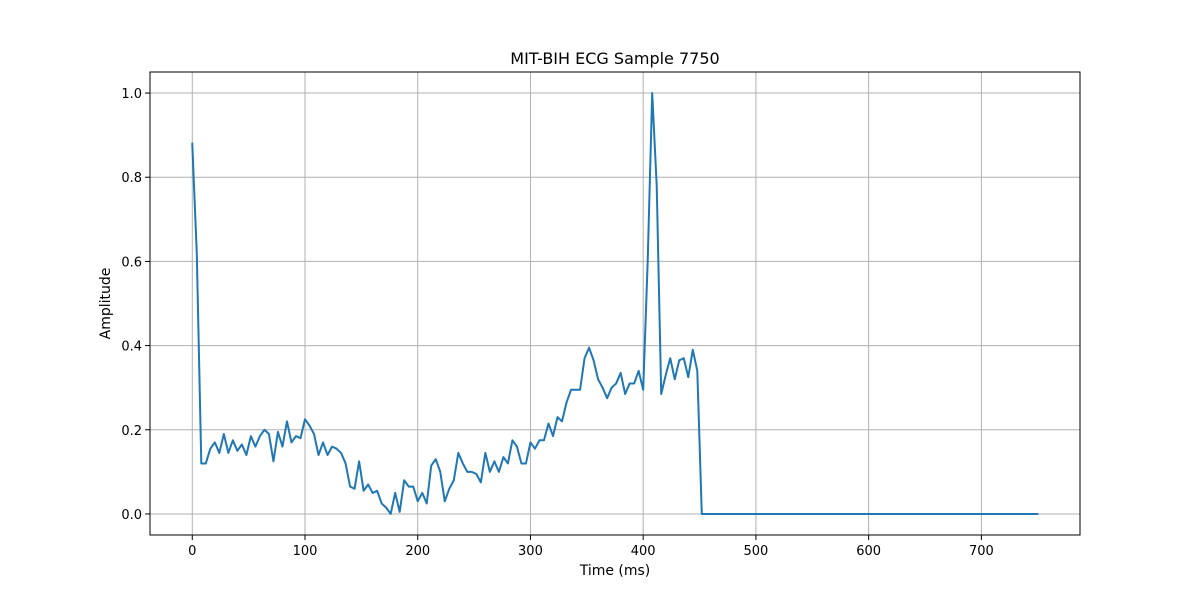  Describe the element at coordinates (614, 58) in the screenshot. I see `chart-title: MIT-BIH ECG Sample 7750` at that location.